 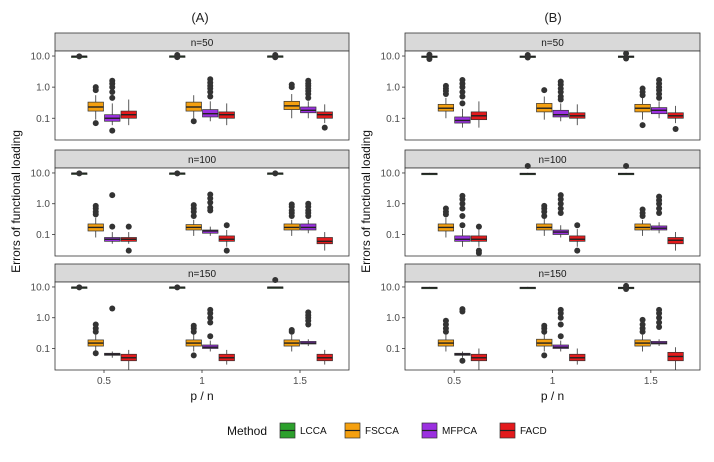 I want to click on x-tick-label: 1, so click(x=553, y=381).